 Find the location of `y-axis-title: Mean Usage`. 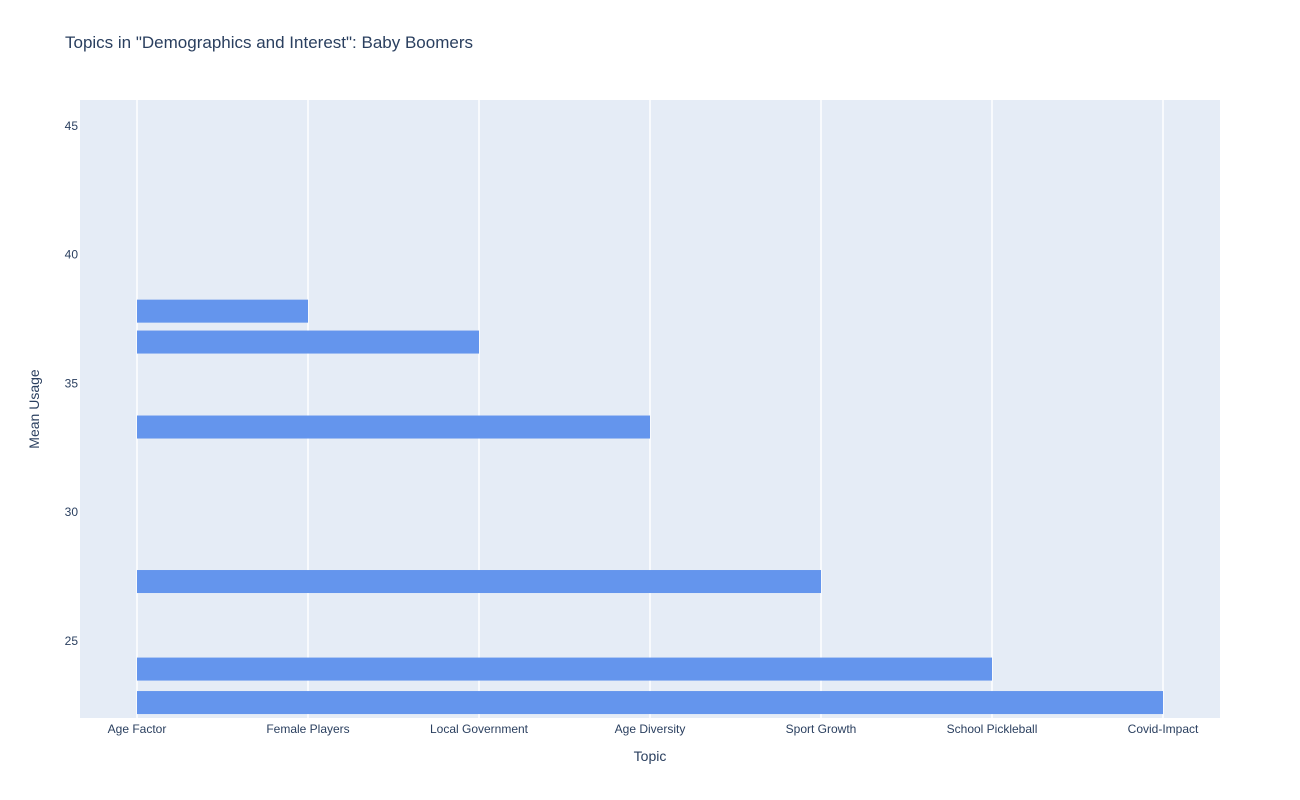

y-axis-title: Mean Usage is located at coordinates (34, 409).